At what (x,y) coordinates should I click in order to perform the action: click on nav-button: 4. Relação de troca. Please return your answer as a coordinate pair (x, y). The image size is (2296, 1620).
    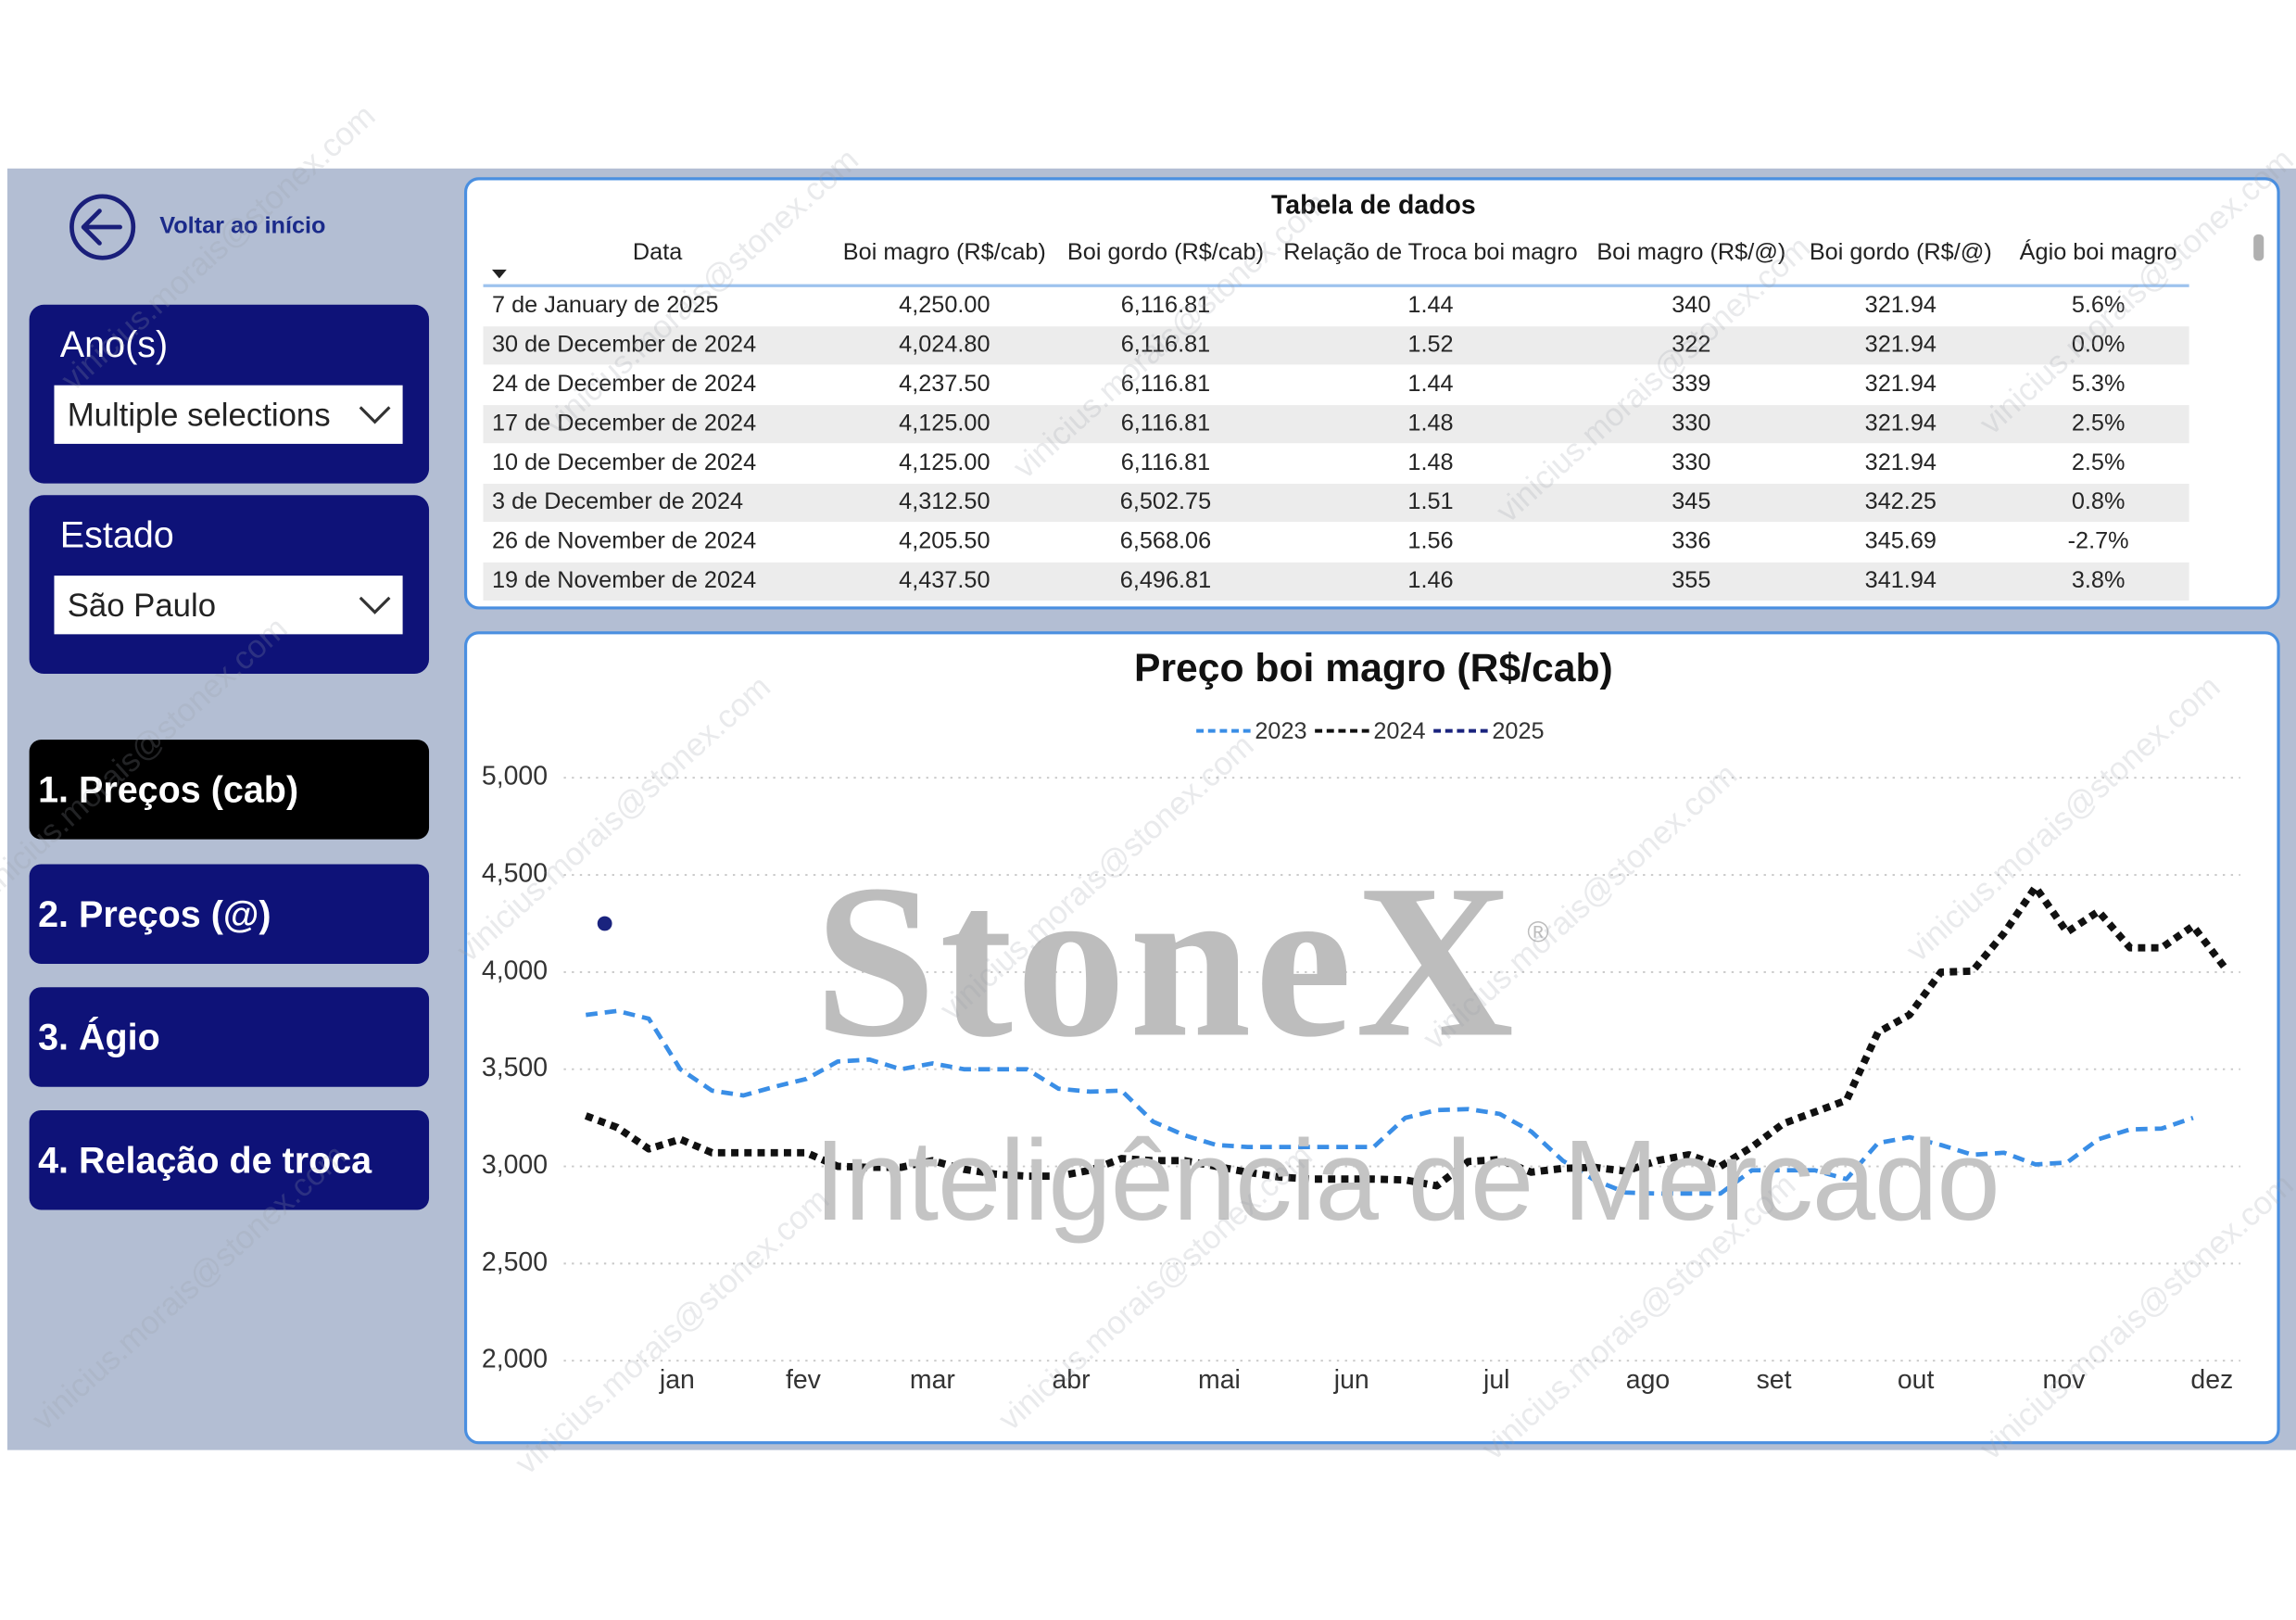
    Looking at the image, I should click on (230, 1160).